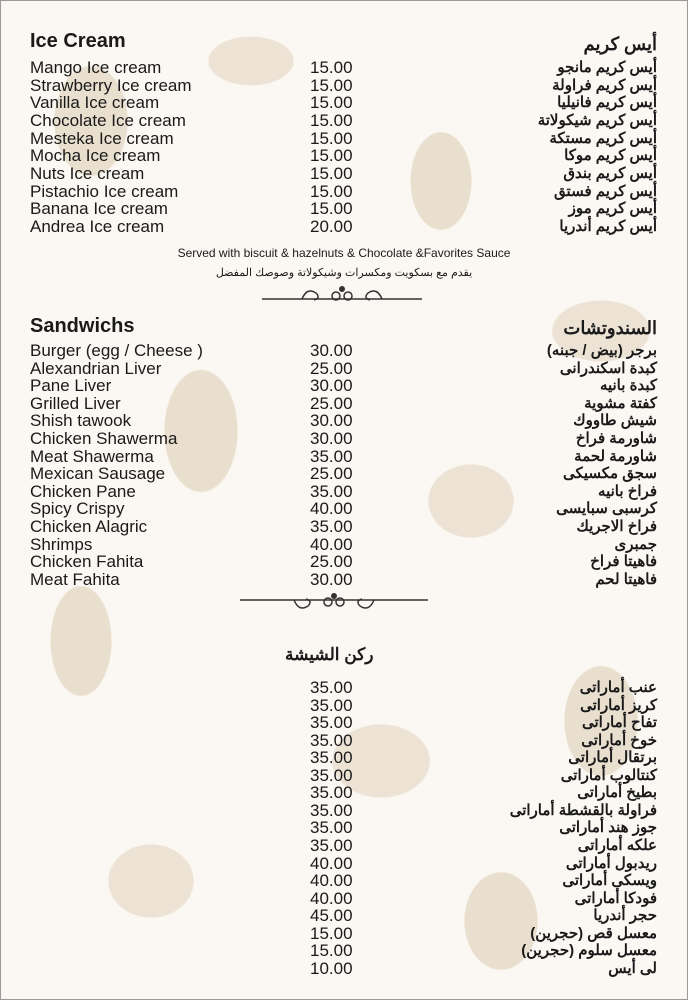 The height and width of the screenshot is (1000, 688). Describe the element at coordinates (75, 579) in the screenshot. I see `item-name: Meat Fahita` at that location.